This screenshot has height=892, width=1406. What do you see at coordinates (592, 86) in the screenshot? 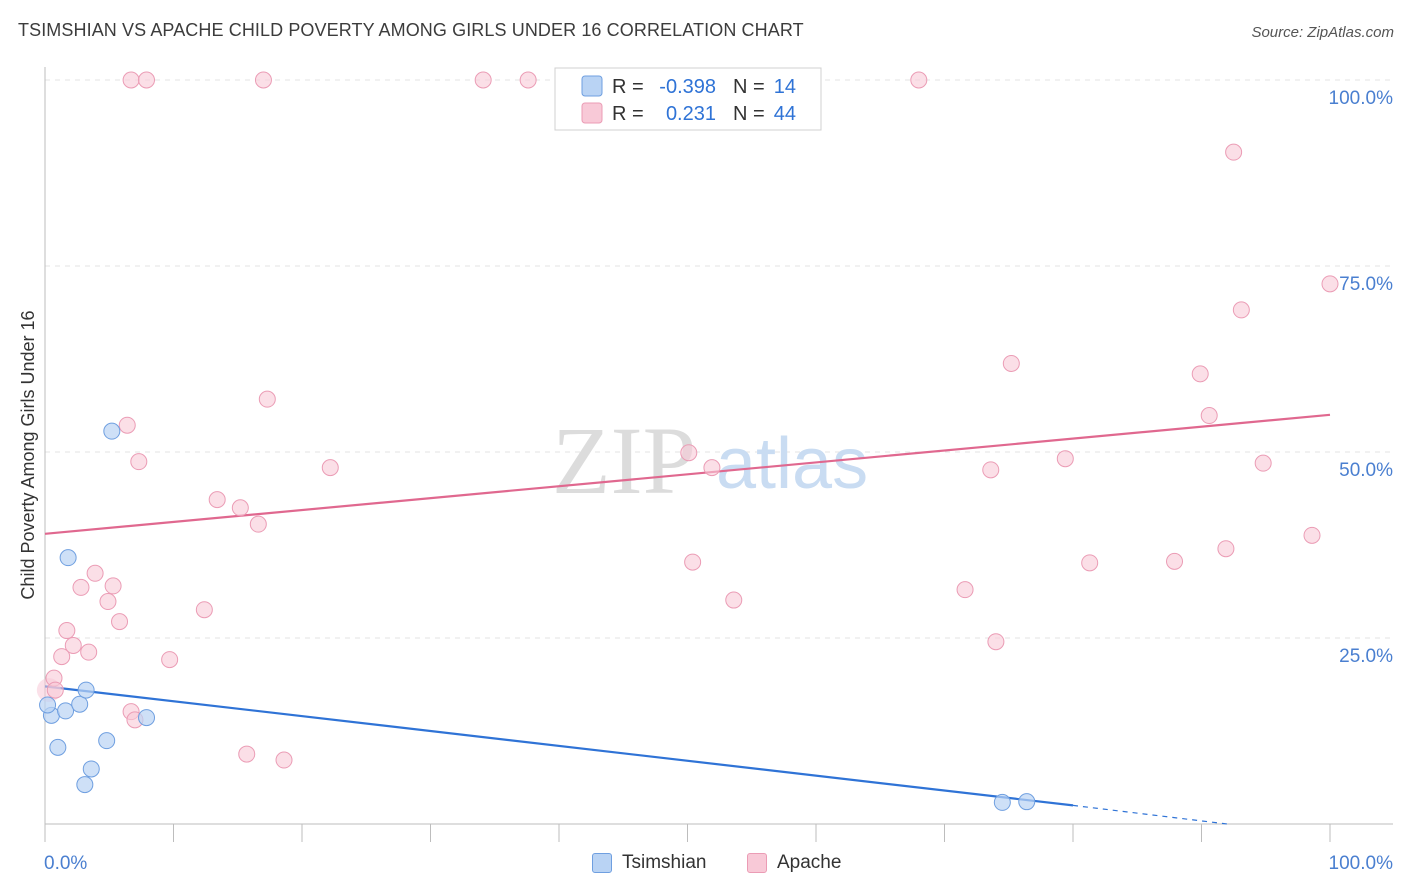
I see `legend-swatch-tsimshian` at bounding box center [592, 86].